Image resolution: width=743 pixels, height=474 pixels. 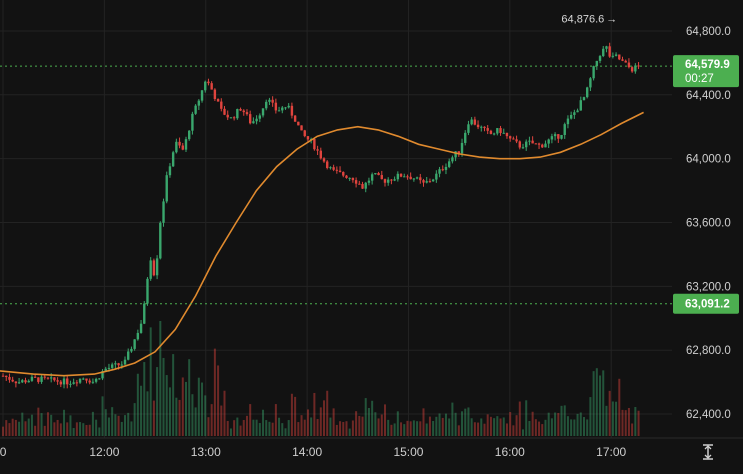 What do you see at coordinates (708, 452) in the screenshot?
I see `arrows-vertical-icon` at bounding box center [708, 452].